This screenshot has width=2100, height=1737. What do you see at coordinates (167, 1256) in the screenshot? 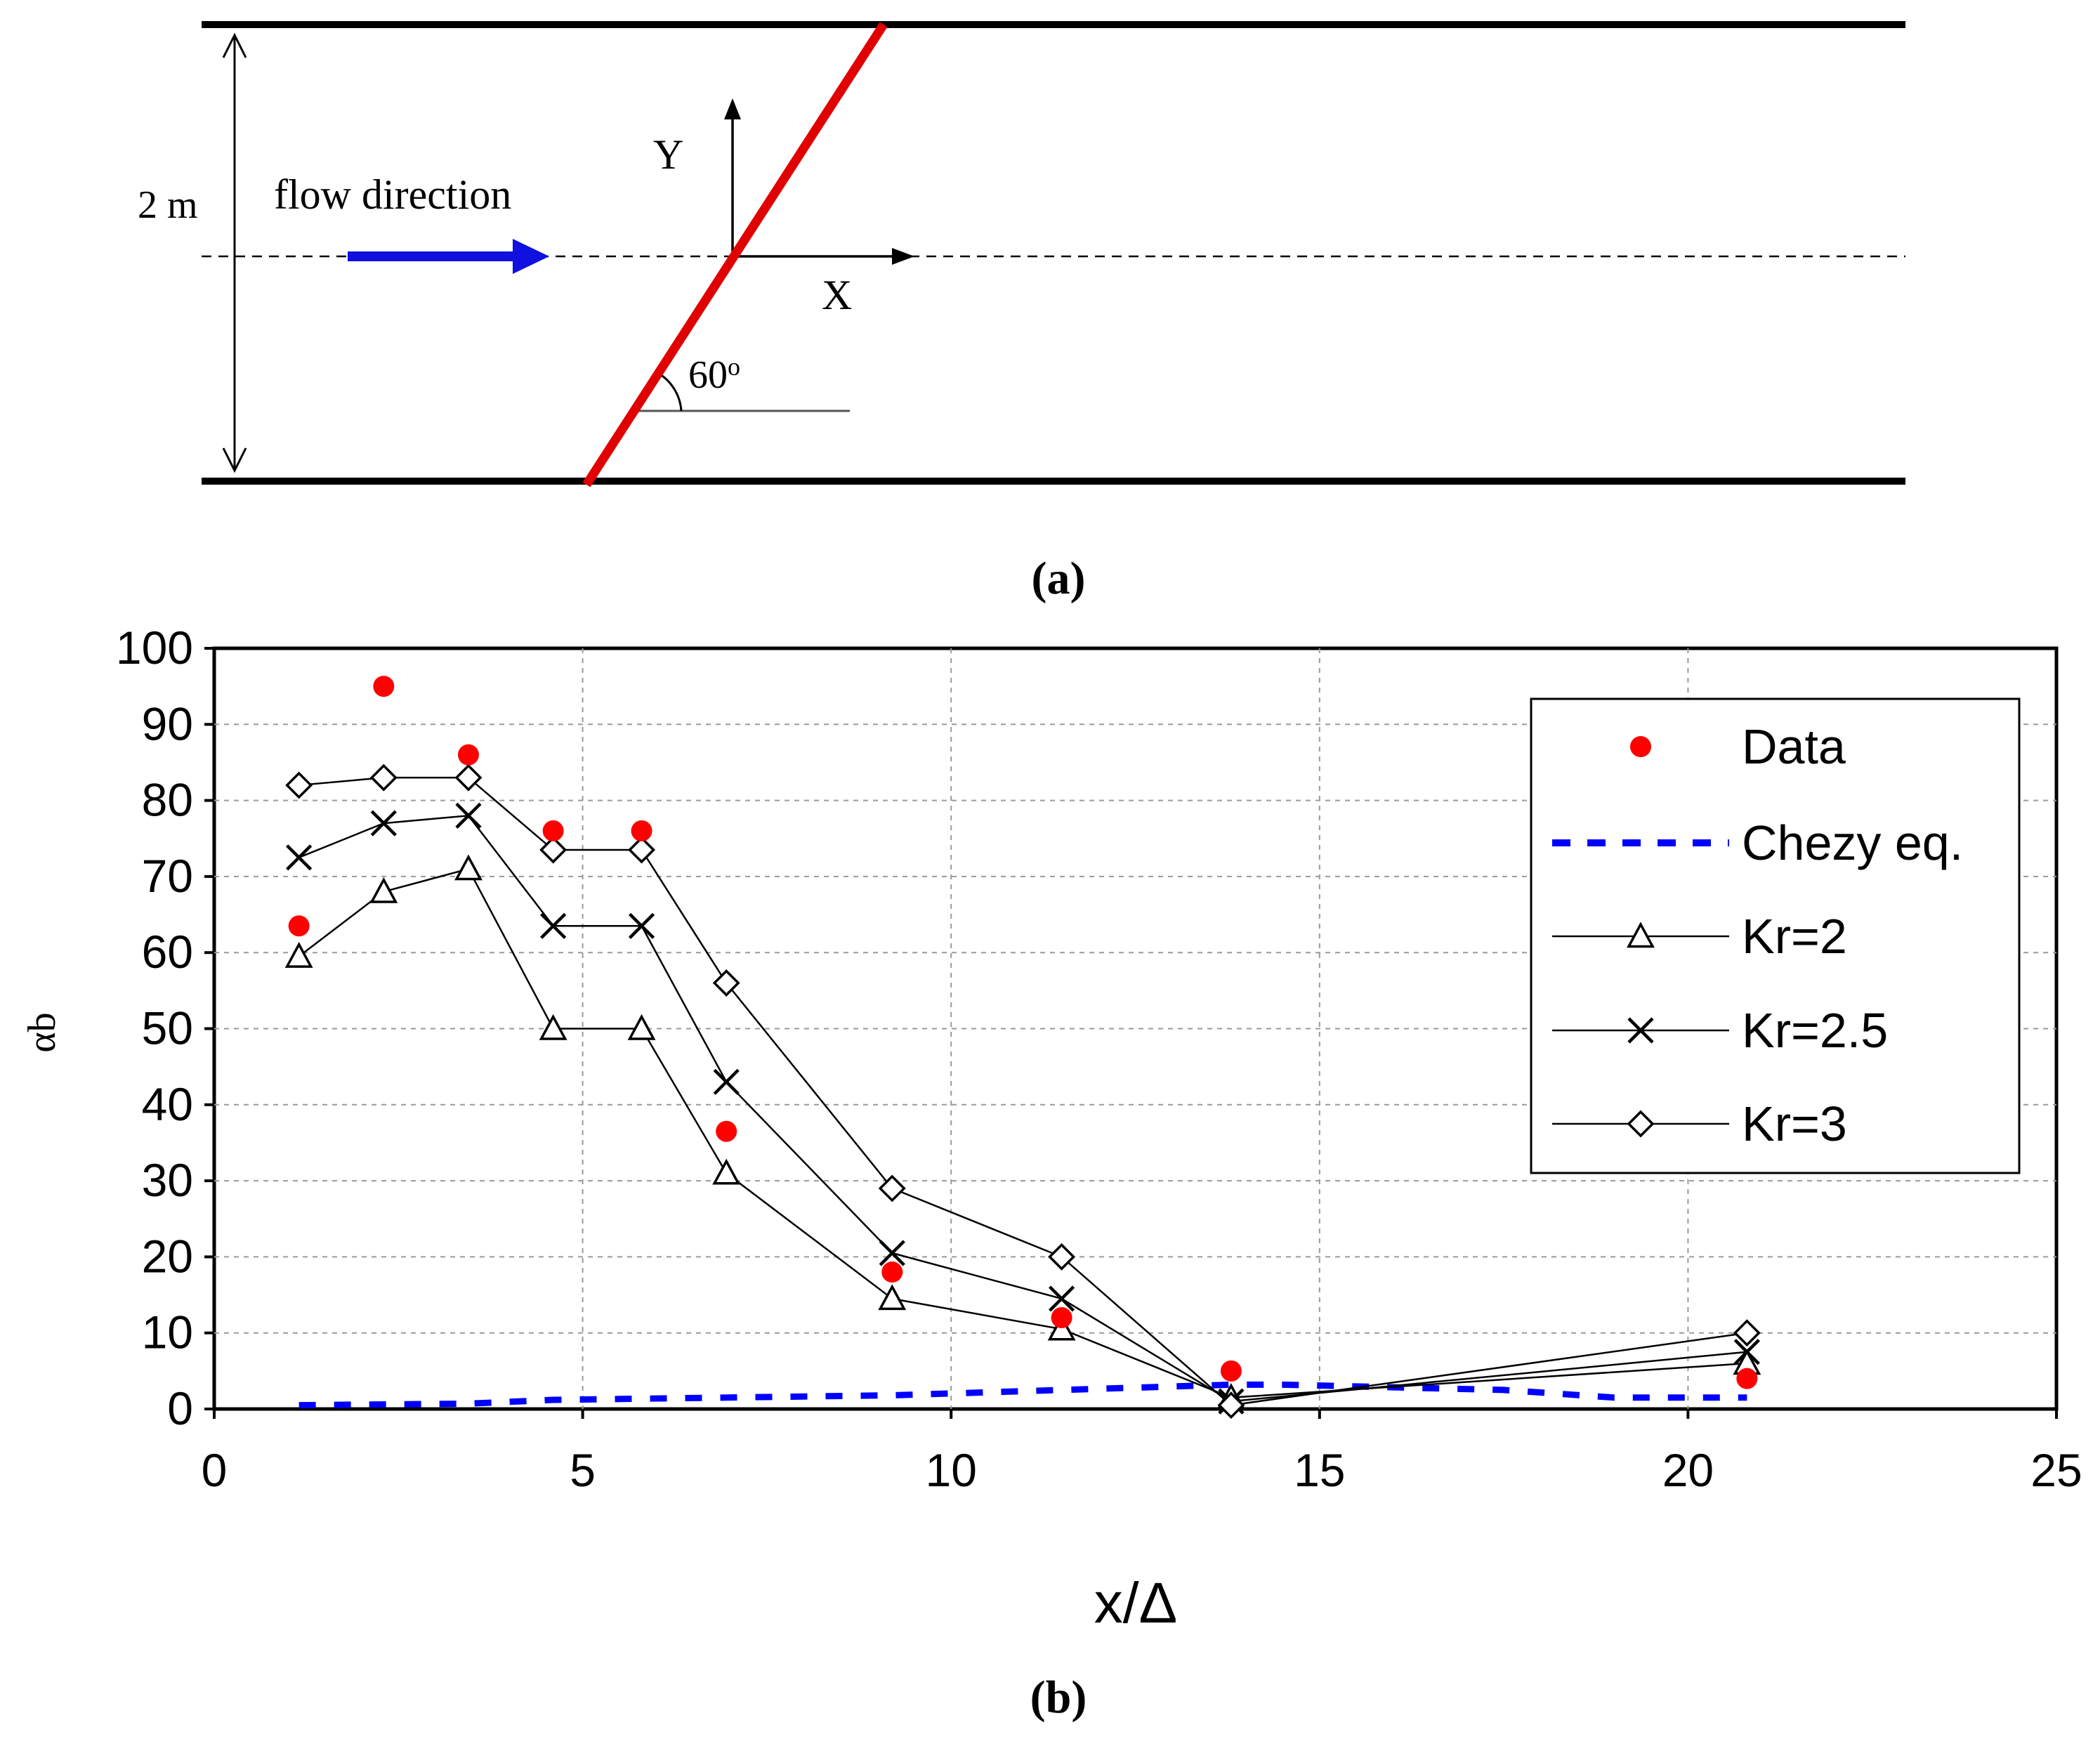
I see `y-tick-label: 20` at bounding box center [167, 1256].